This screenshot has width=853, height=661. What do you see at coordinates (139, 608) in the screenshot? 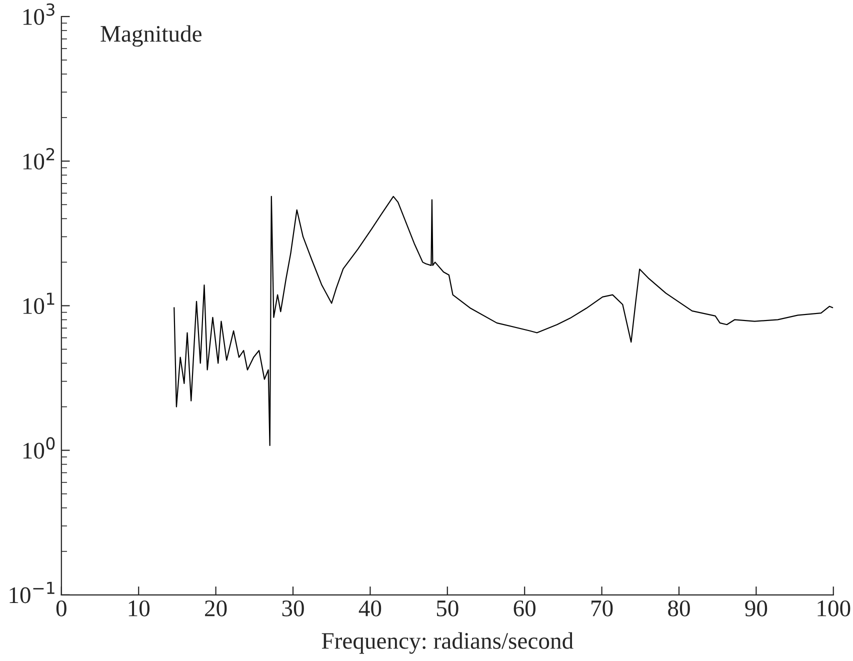
I see `x-tick-label: 10` at bounding box center [139, 608].